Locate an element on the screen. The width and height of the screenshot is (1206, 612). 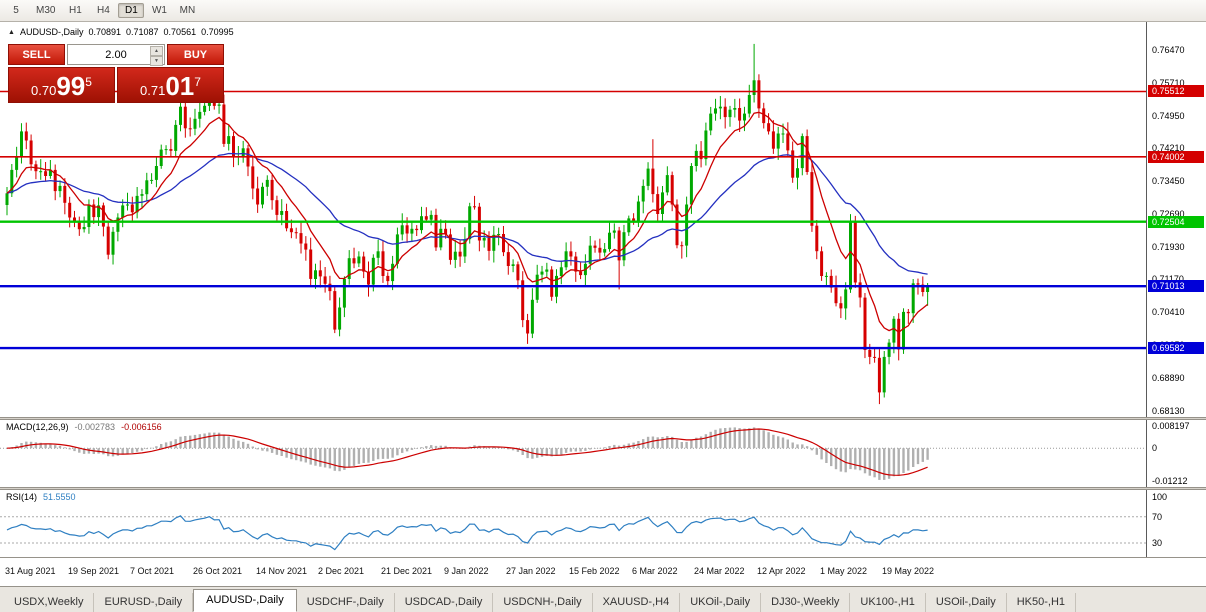
rsi-tick-label: 70 is located at coordinates (1157, 517).